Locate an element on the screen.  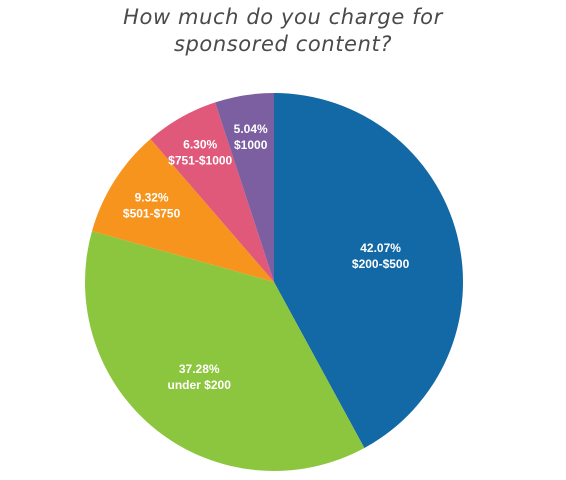
slice-value-label-501-750: 9.32% is located at coordinates (152, 197).